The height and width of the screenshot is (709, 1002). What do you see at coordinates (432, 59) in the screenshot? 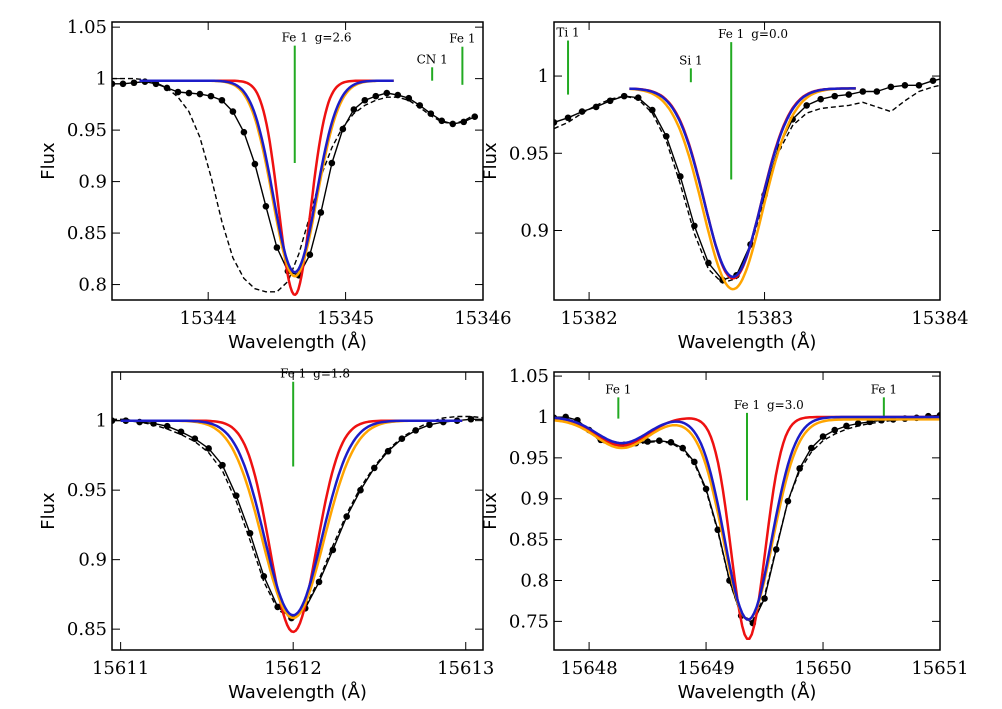
I see `line-id-label: CN 1` at bounding box center [432, 59].